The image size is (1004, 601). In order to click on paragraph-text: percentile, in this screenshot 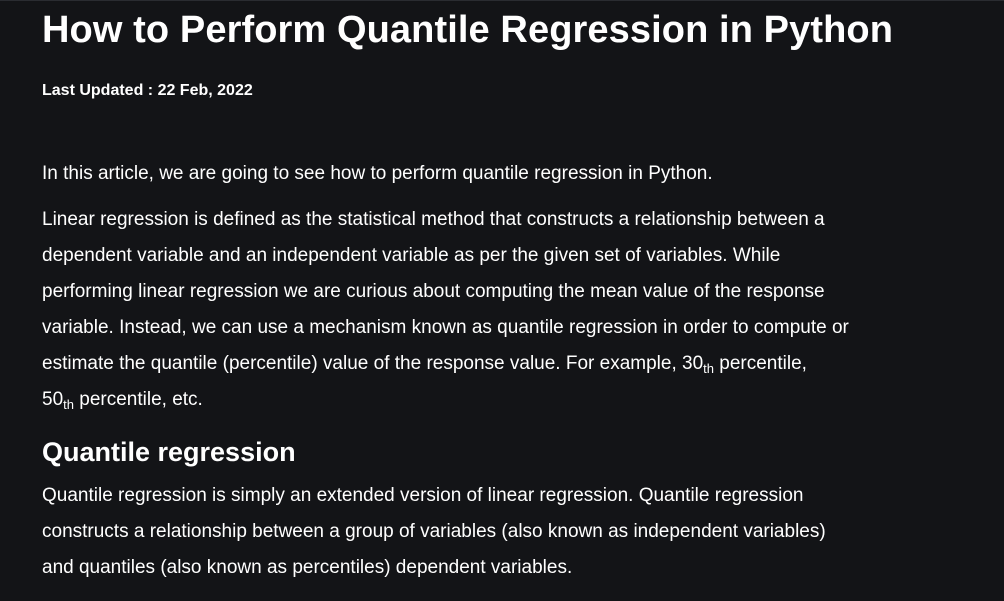, I will do `click(760, 363)`.